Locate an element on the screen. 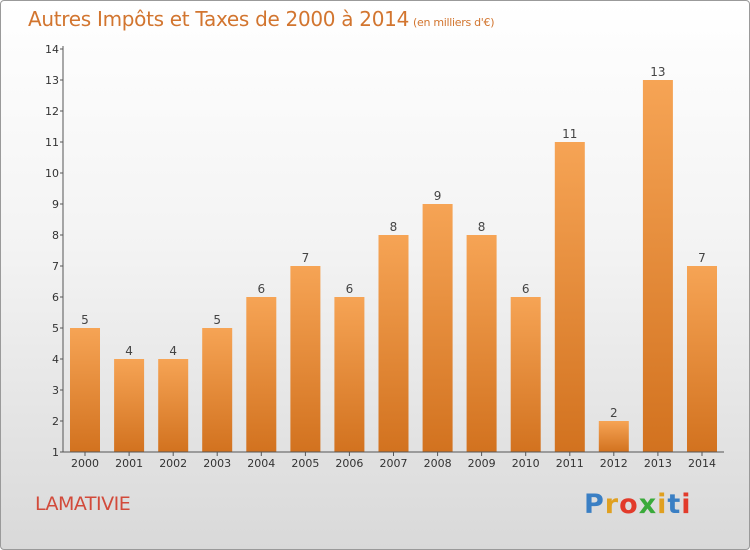 This screenshot has height=550, width=750. logo-letter: r is located at coordinates (612, 504).